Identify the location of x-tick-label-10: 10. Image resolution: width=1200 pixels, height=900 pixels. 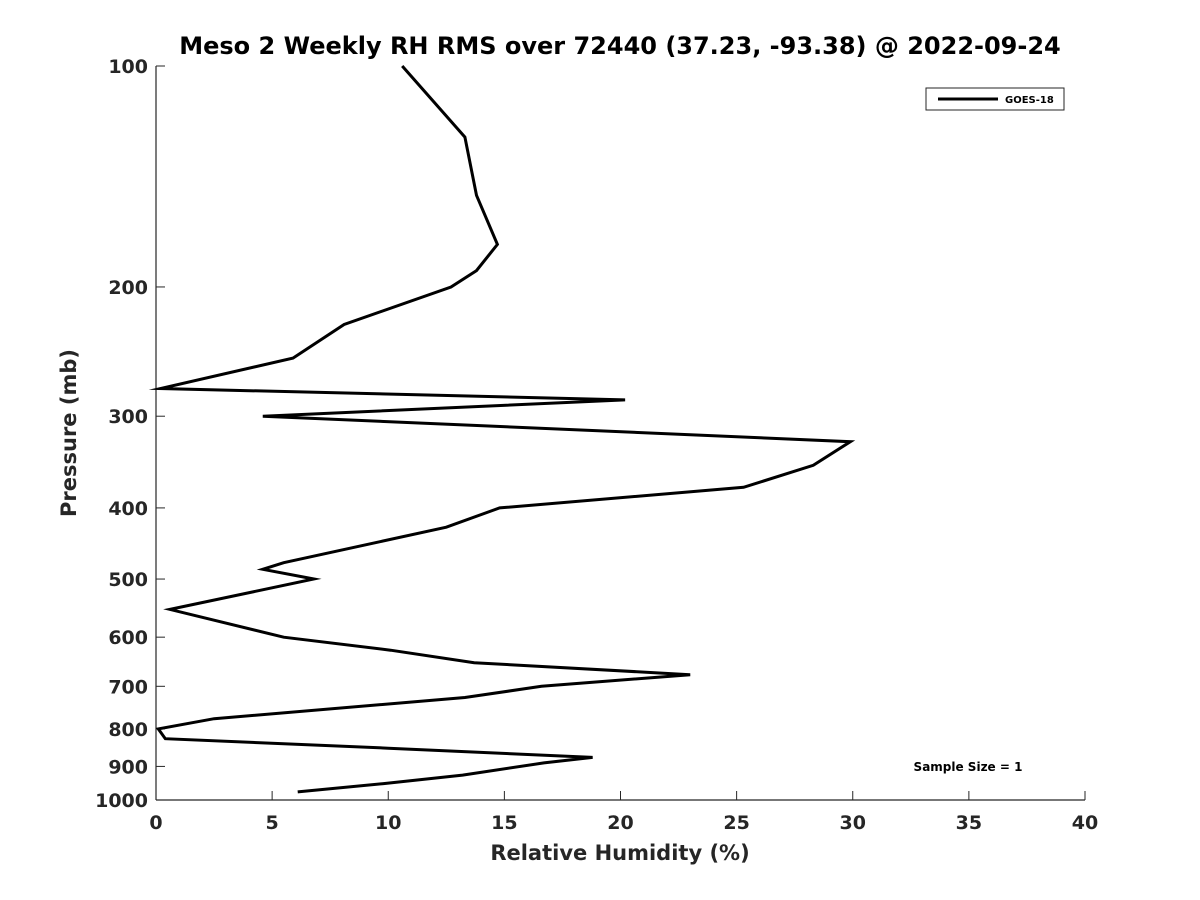
(388, 823).